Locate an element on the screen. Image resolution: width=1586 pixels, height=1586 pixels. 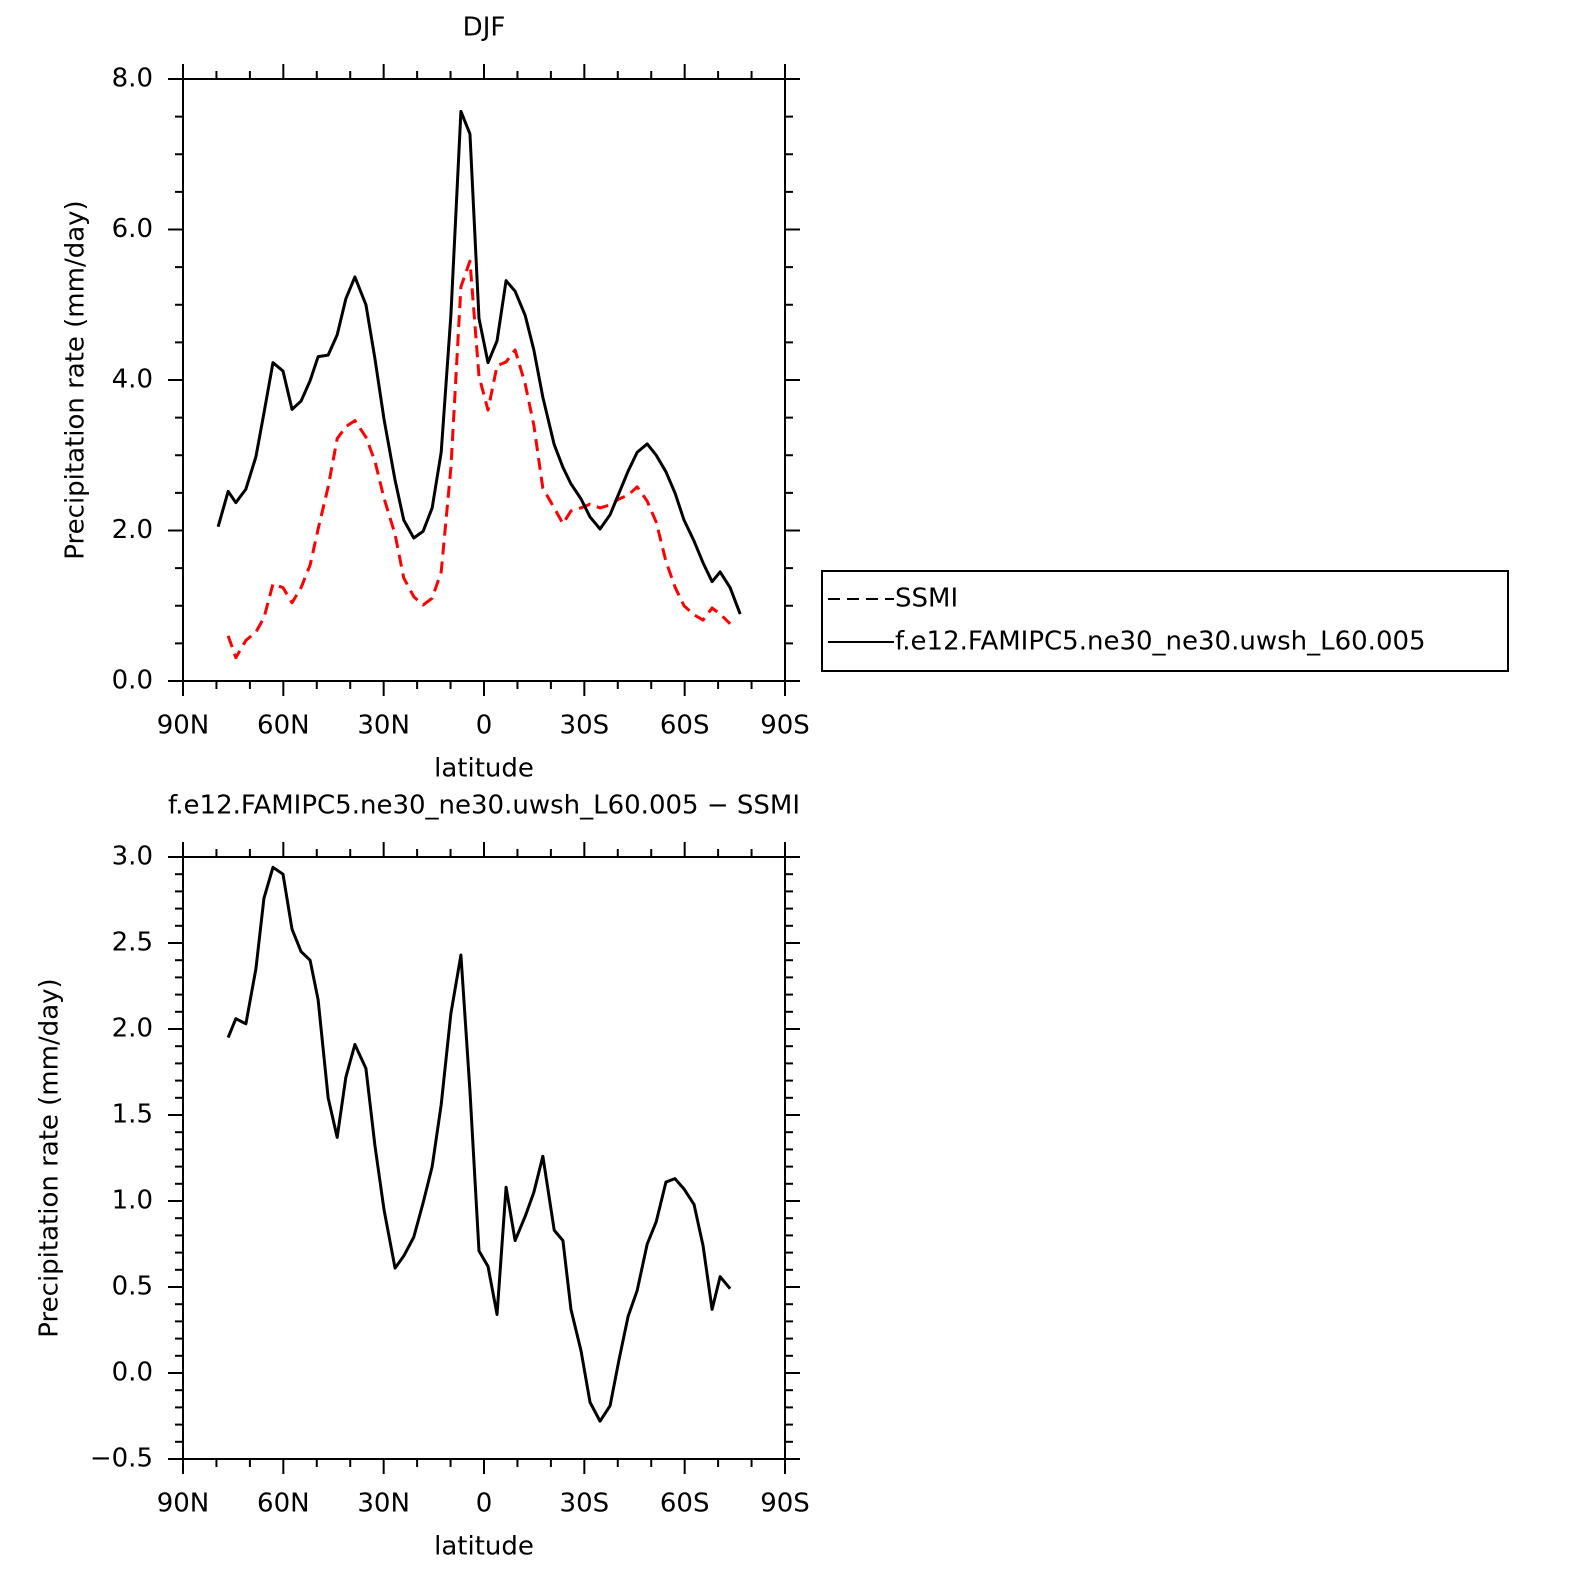
legend-label: SSMI is located at coordinates (926, 599).